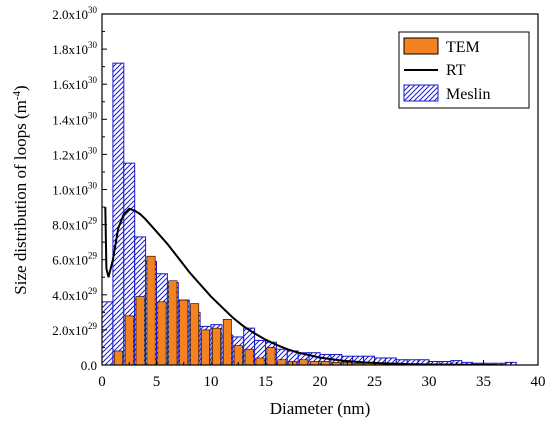 This screenshot has width=550, height=426. I want to click on x-tick-label: 5, so click(157, 382).